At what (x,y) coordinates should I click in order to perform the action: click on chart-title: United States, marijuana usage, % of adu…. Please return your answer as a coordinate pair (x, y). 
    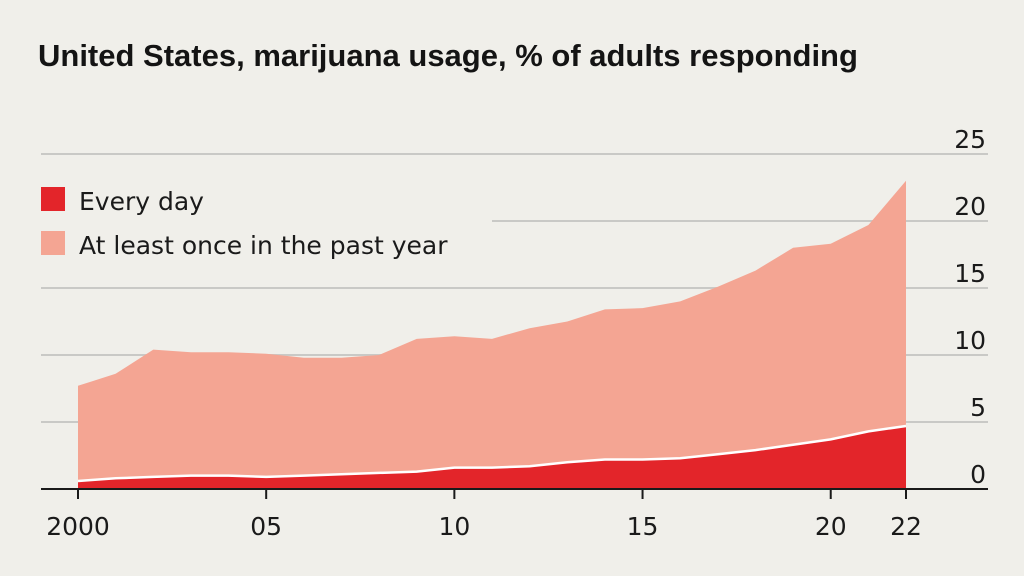
    Looking at the image, I should click on (448, 55).